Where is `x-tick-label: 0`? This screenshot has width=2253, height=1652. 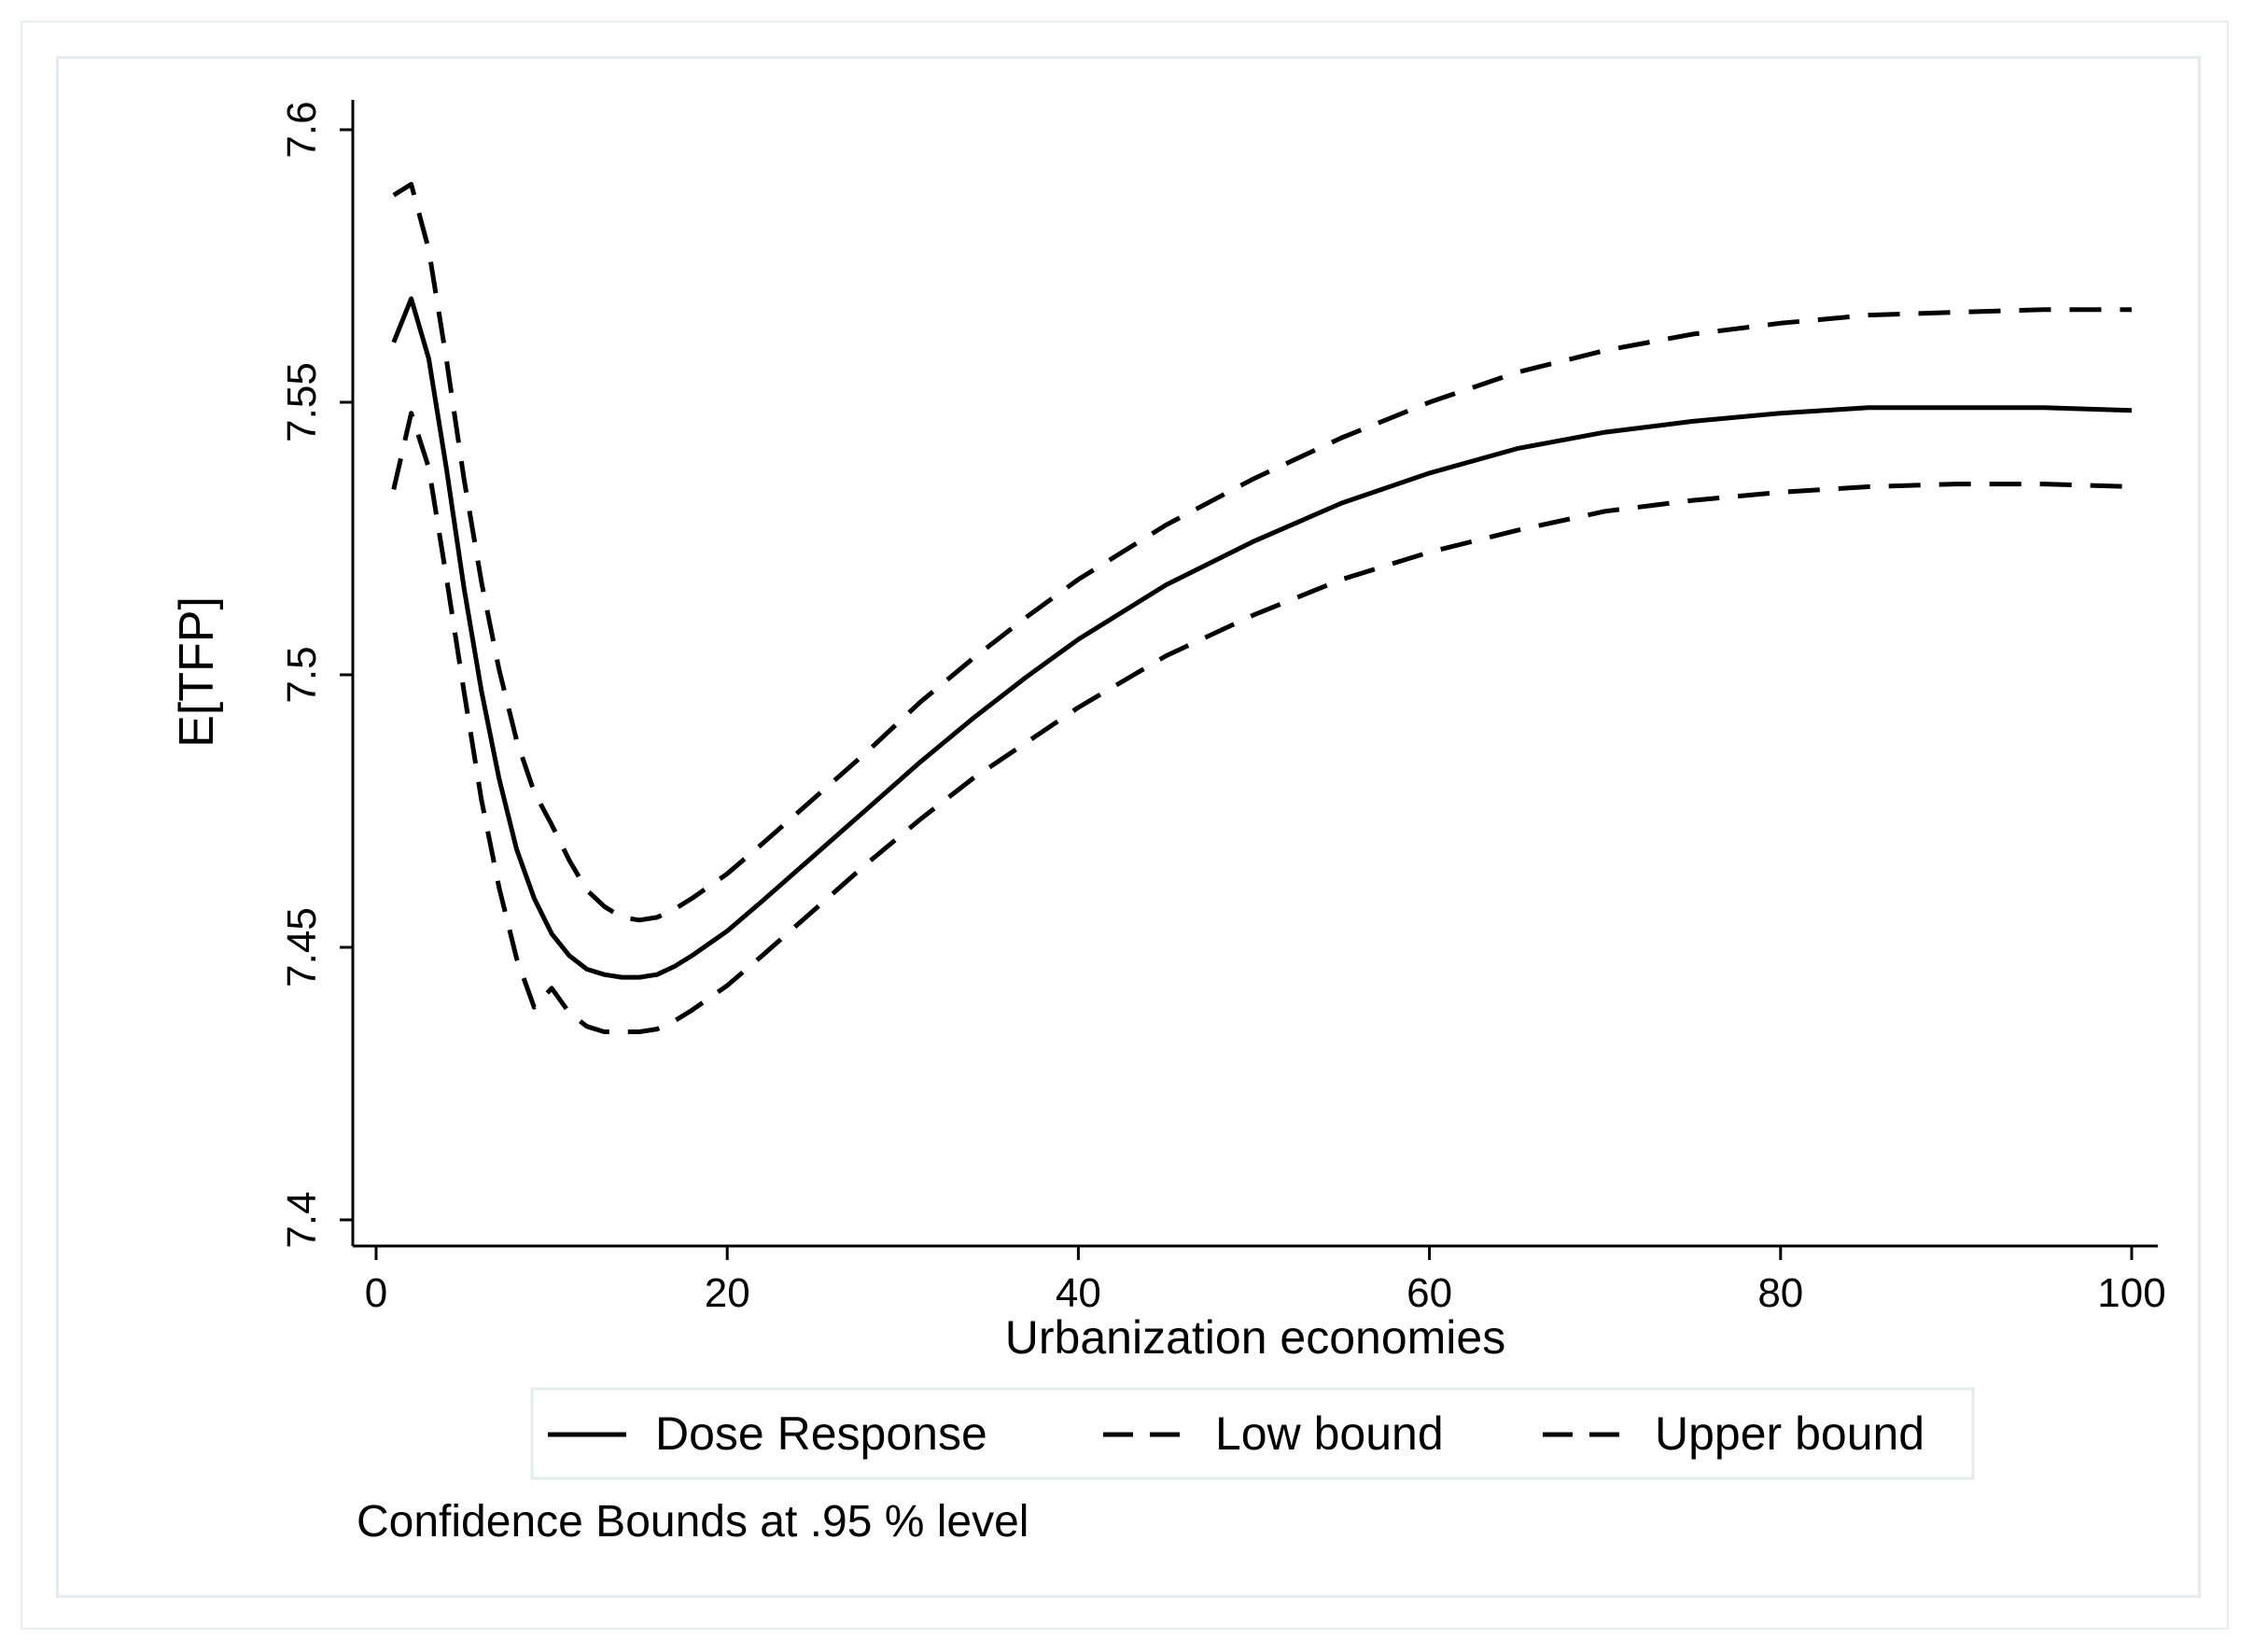
x-tick-label: 0 is located at coordinates (376, 1293).